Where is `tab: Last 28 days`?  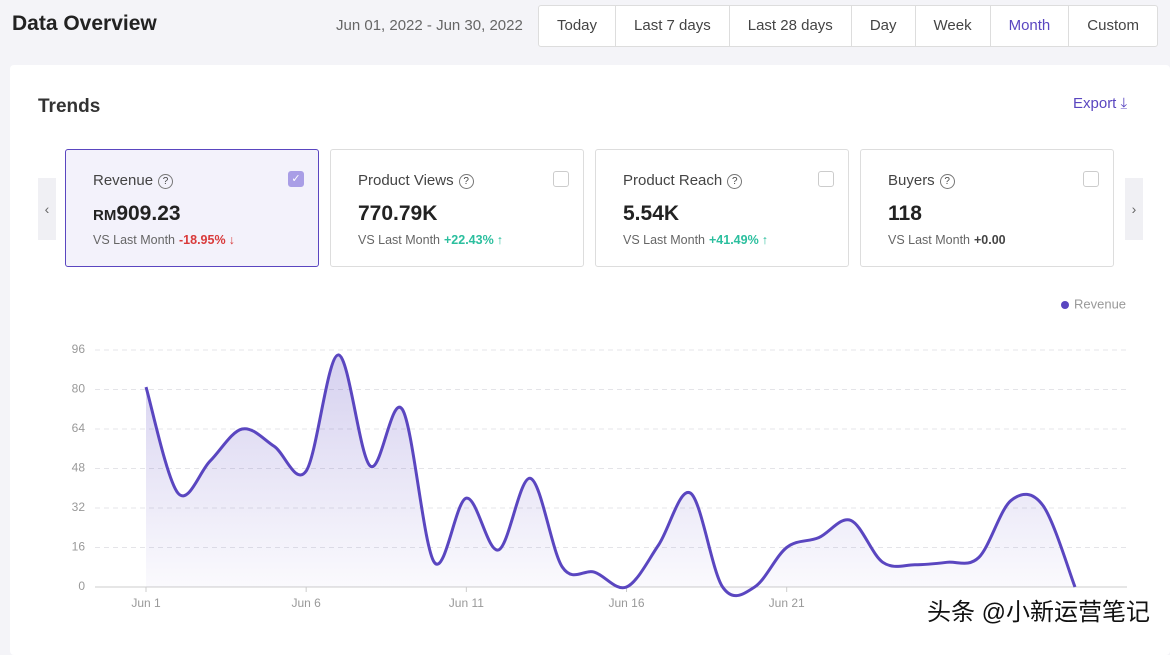
tab: Last 28 days is located at coordinates (789, 26).